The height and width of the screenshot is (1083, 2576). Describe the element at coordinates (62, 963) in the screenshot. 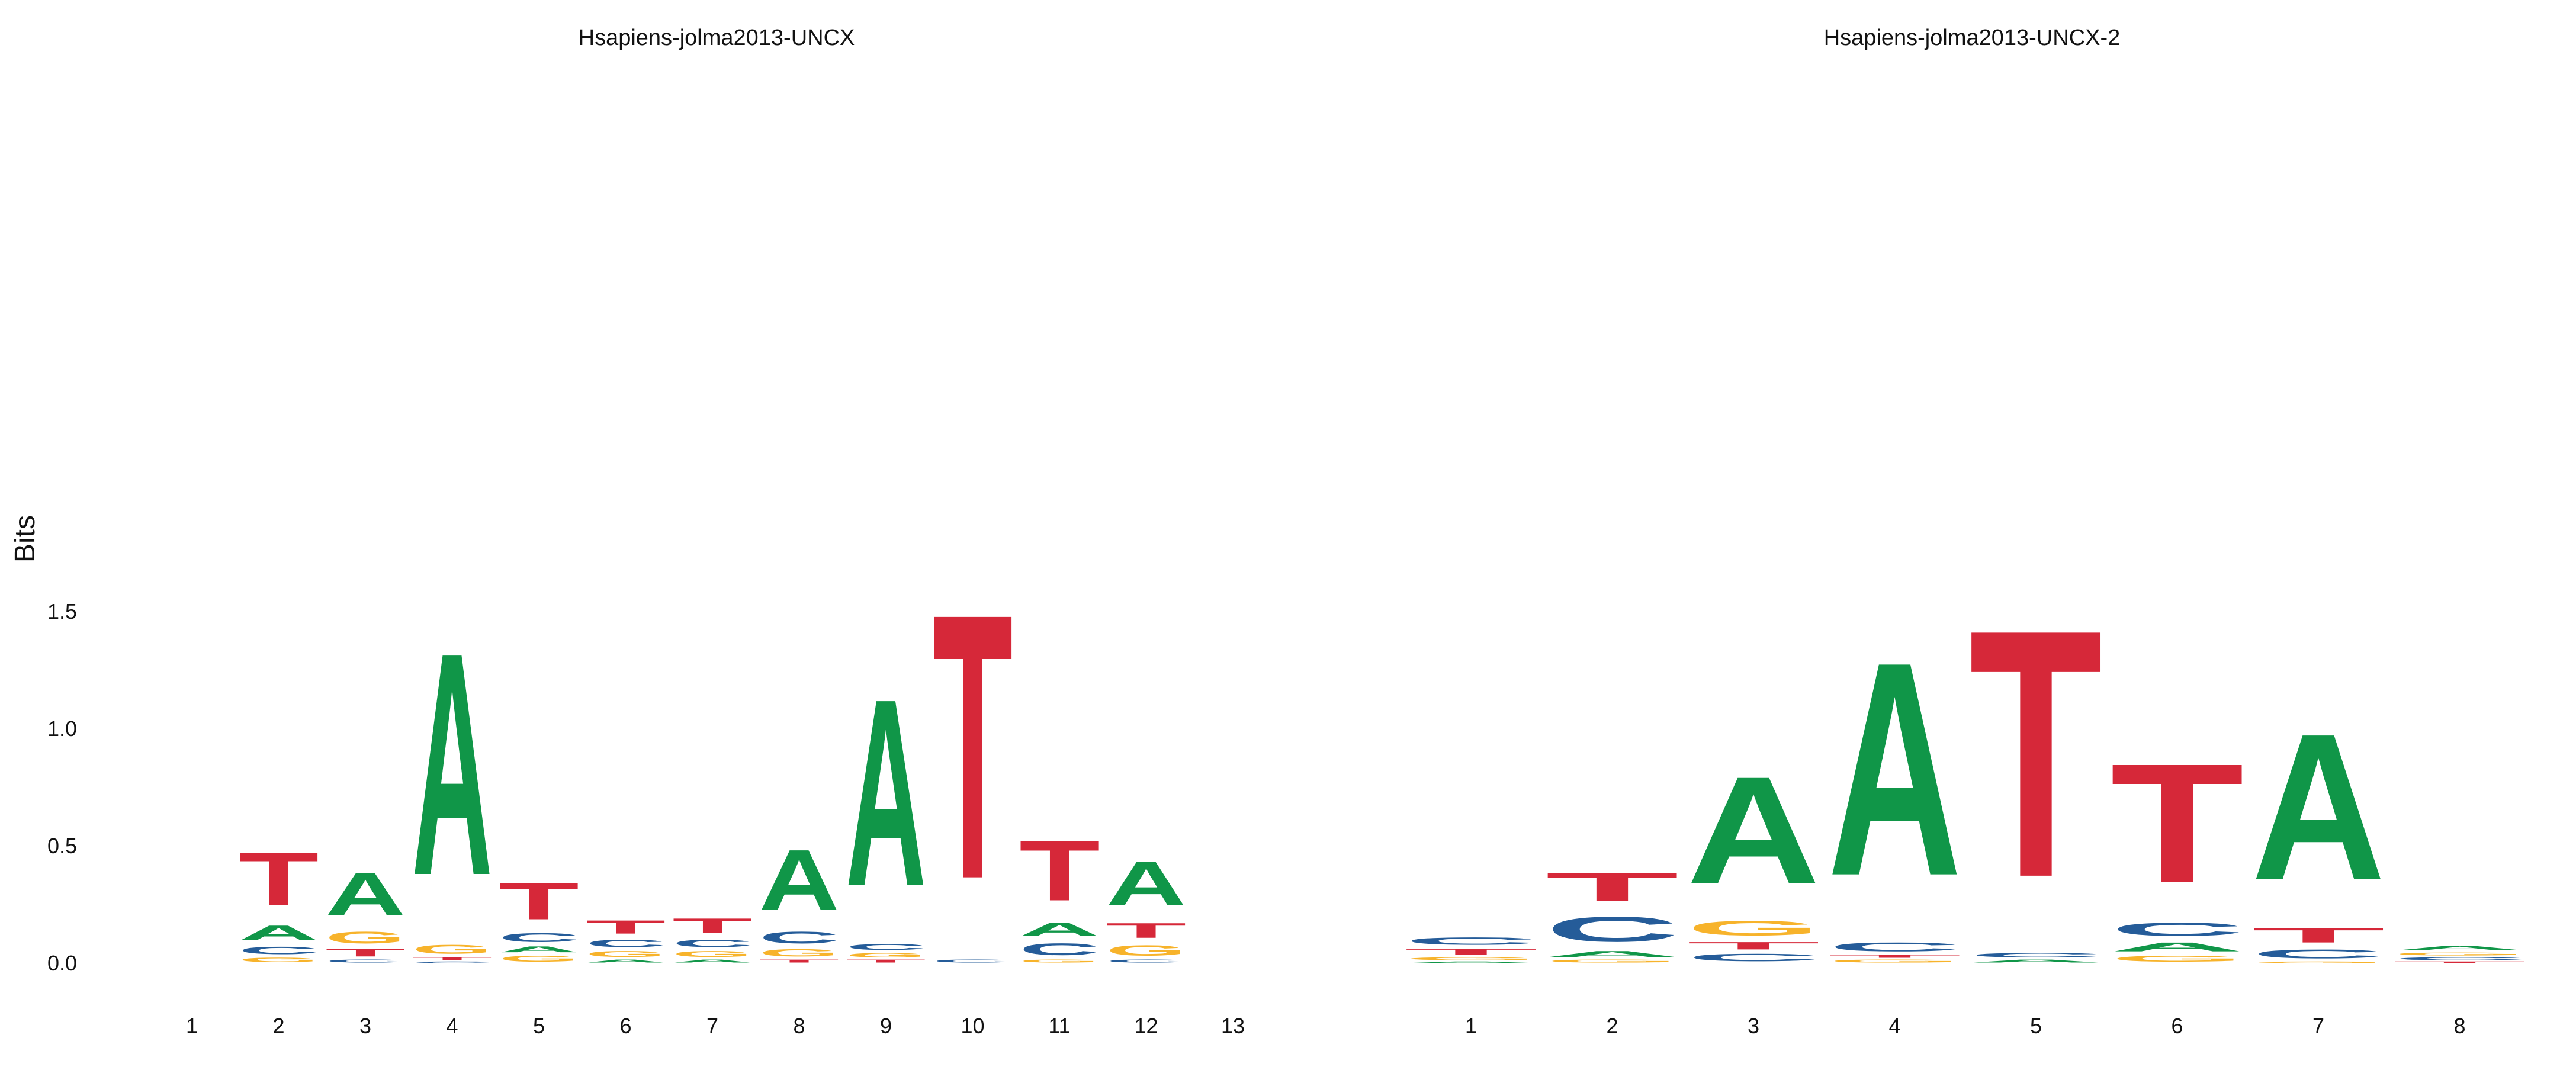

I see `y-tick-label: 0.0` at that location.